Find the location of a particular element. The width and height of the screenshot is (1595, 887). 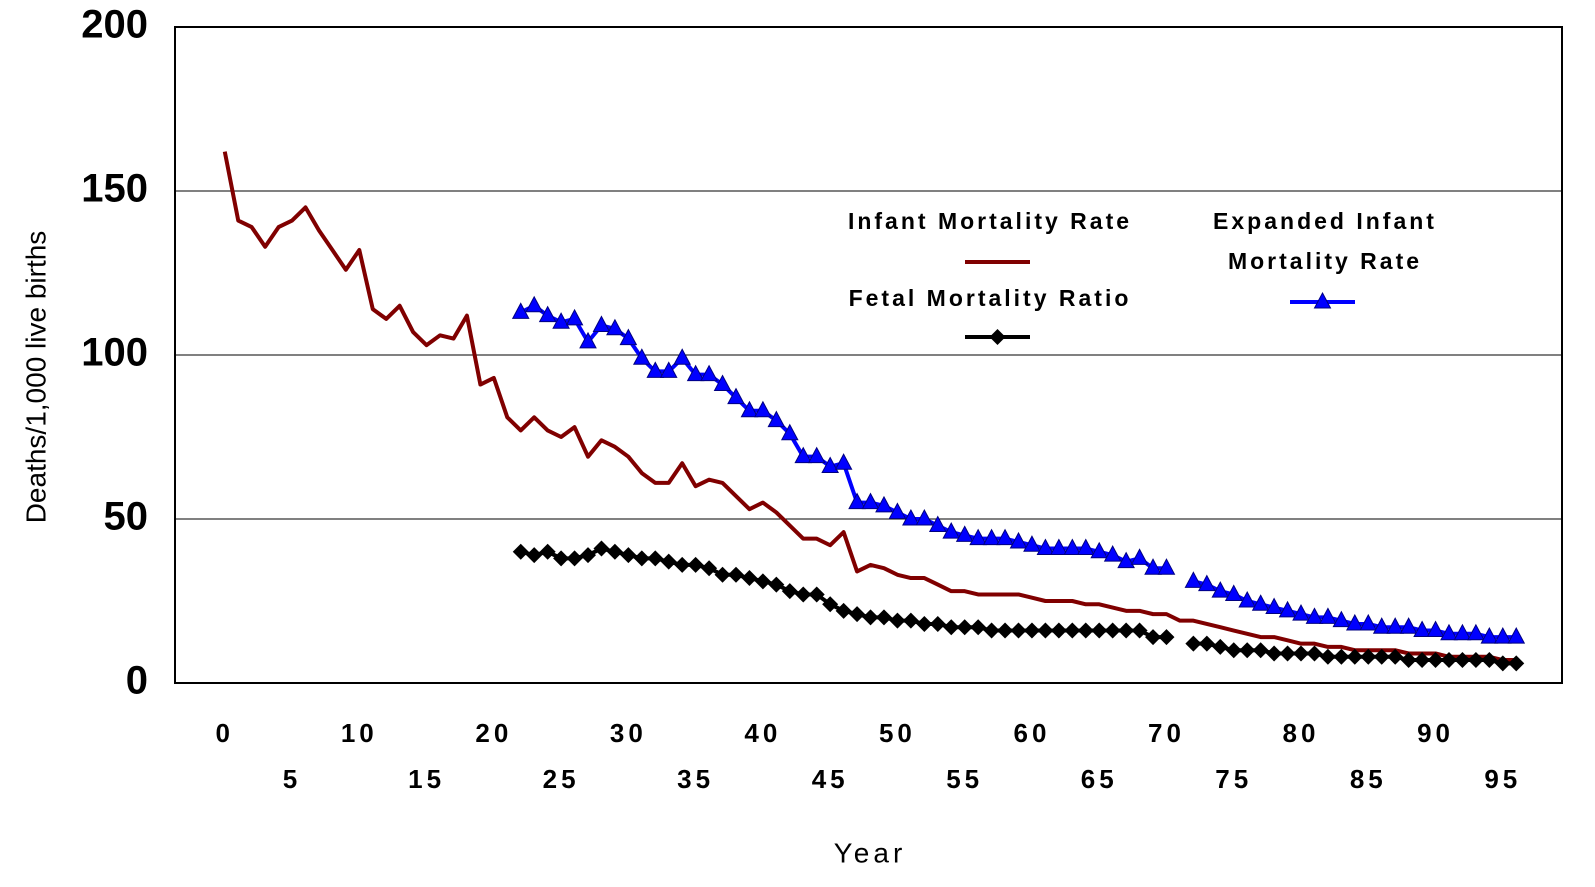

x-tick-label: 20 is located at coordinates (493, 733).